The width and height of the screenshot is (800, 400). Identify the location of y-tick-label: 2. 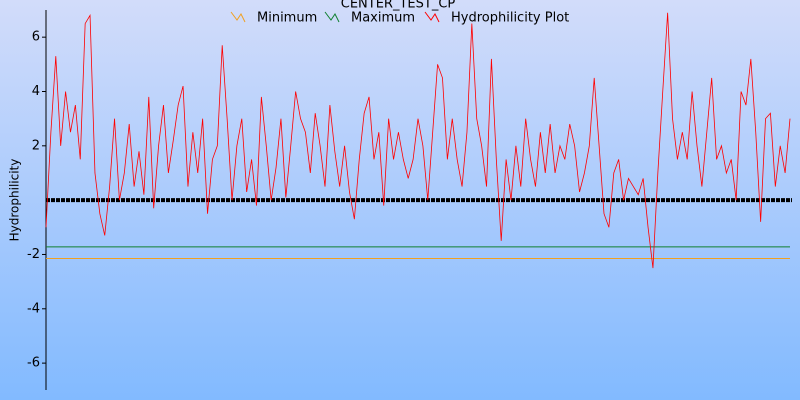
(36, 145).